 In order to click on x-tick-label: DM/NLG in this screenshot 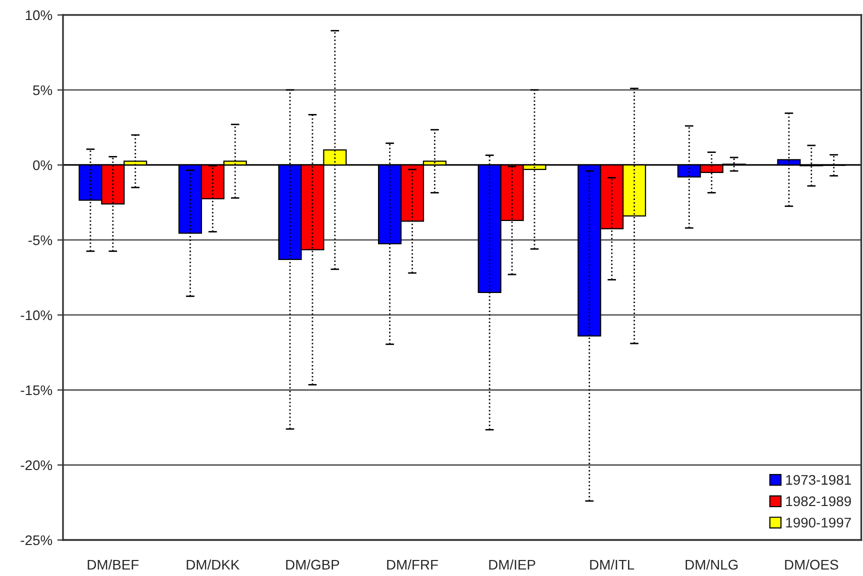, I will do `click(712, 564)`.